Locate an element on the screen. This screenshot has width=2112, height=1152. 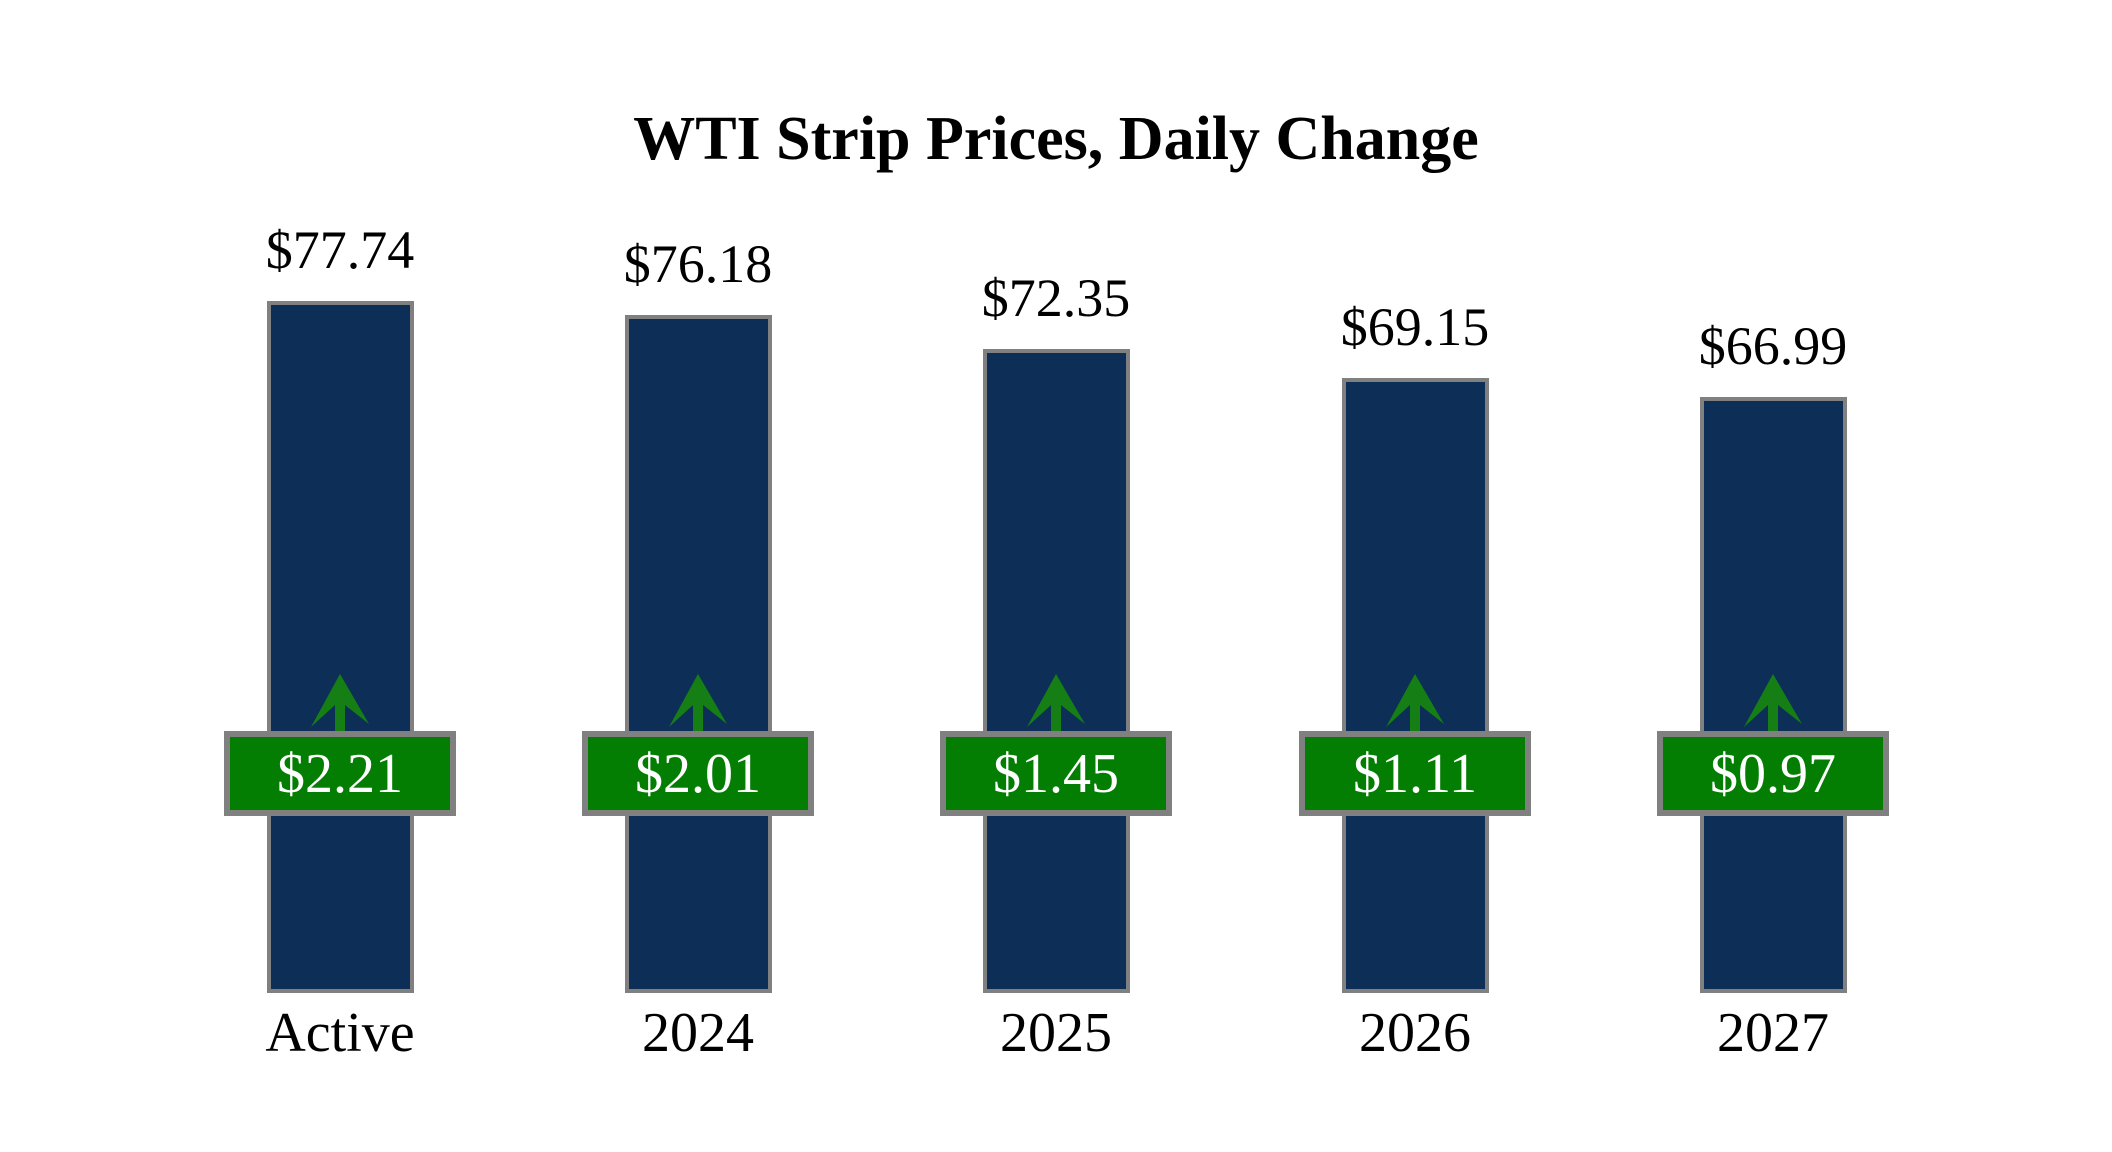
category-label: 2025 is located at coordinates (1056, 1033).